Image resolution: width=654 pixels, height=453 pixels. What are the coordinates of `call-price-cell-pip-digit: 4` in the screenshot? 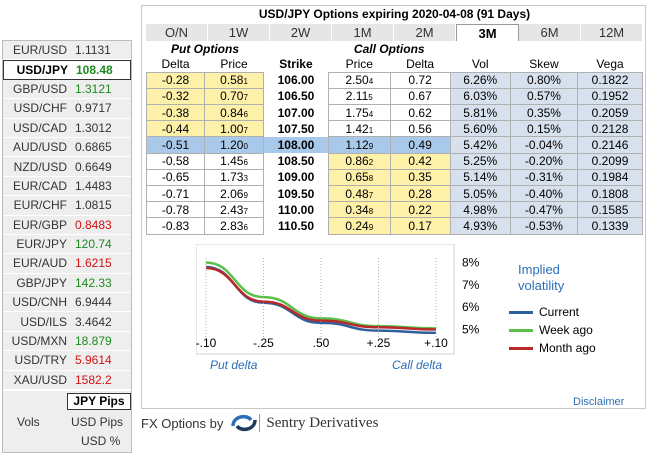 It's located at (371, 114).